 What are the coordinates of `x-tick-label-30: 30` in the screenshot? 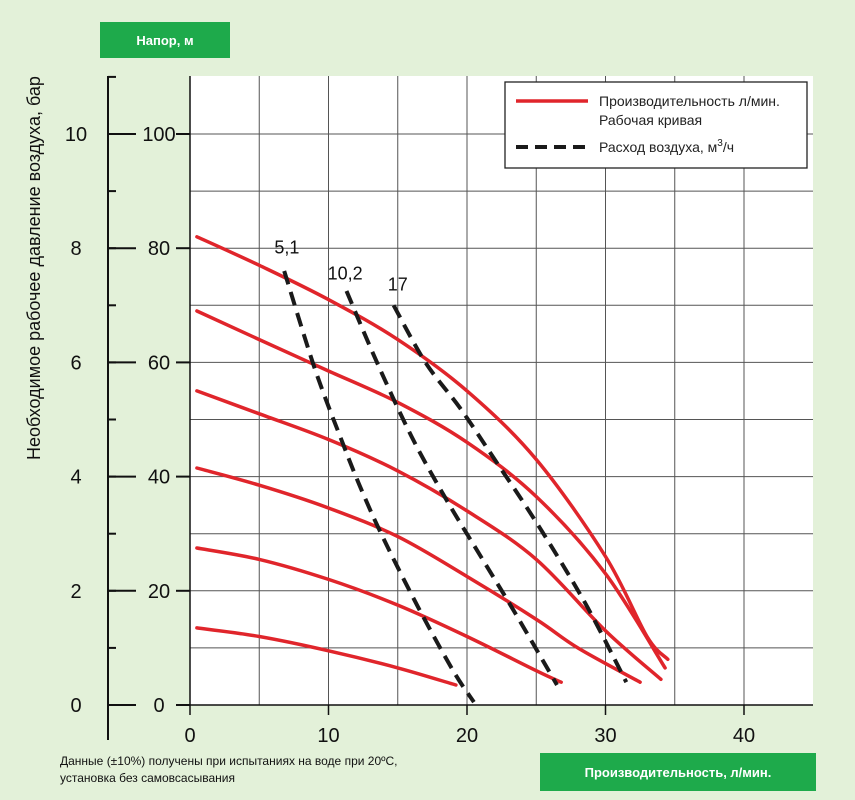 It's located at (605, 736).